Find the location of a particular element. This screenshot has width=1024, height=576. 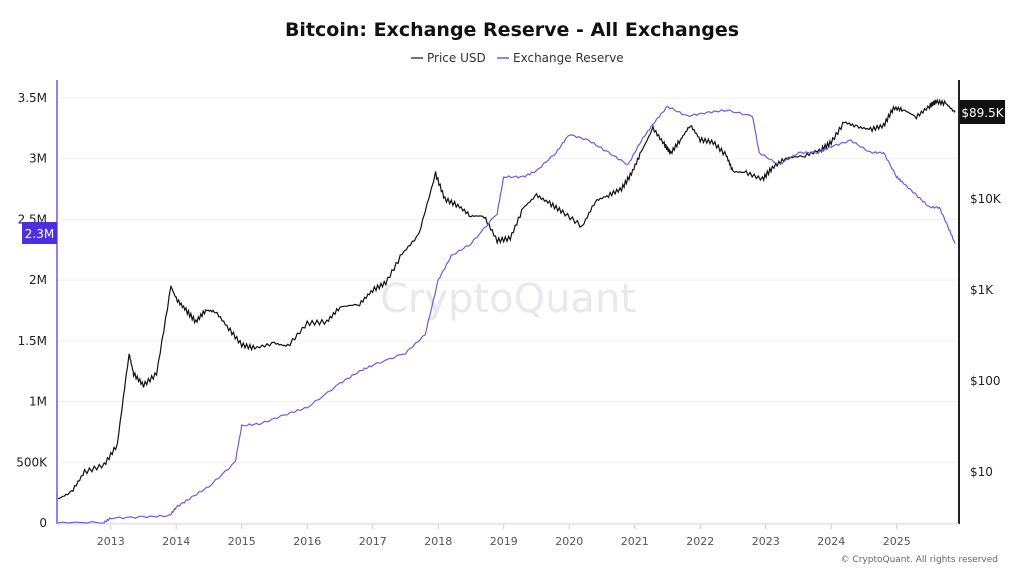

x-tick-label: 2024 is located at coordinates (831, 541).